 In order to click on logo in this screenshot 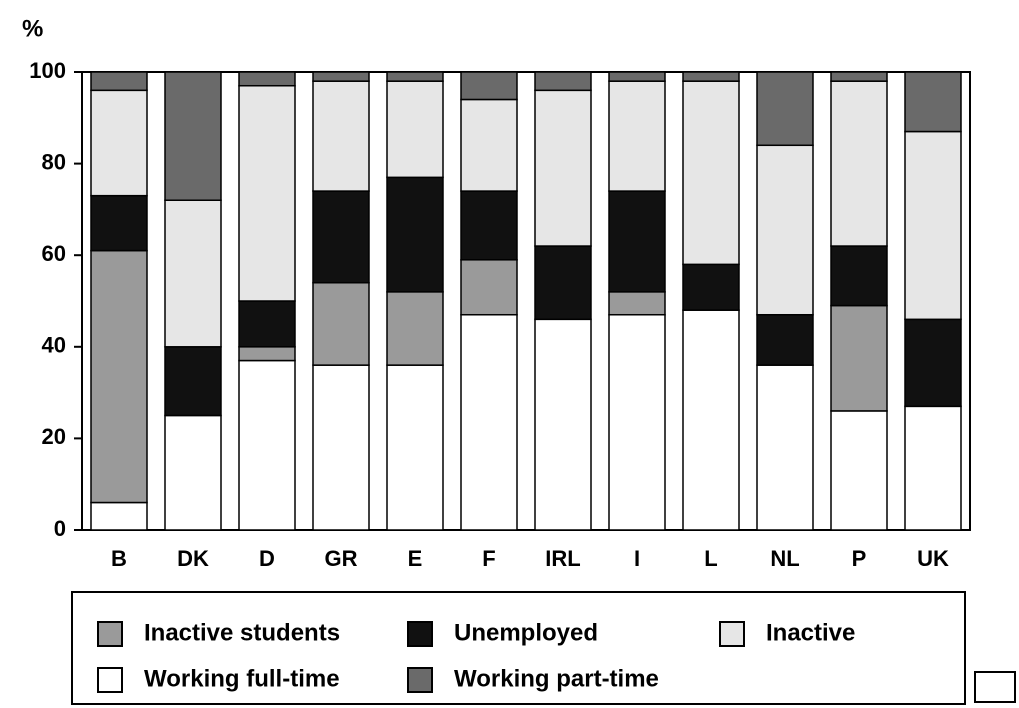, I will do `click(995, 687)`.